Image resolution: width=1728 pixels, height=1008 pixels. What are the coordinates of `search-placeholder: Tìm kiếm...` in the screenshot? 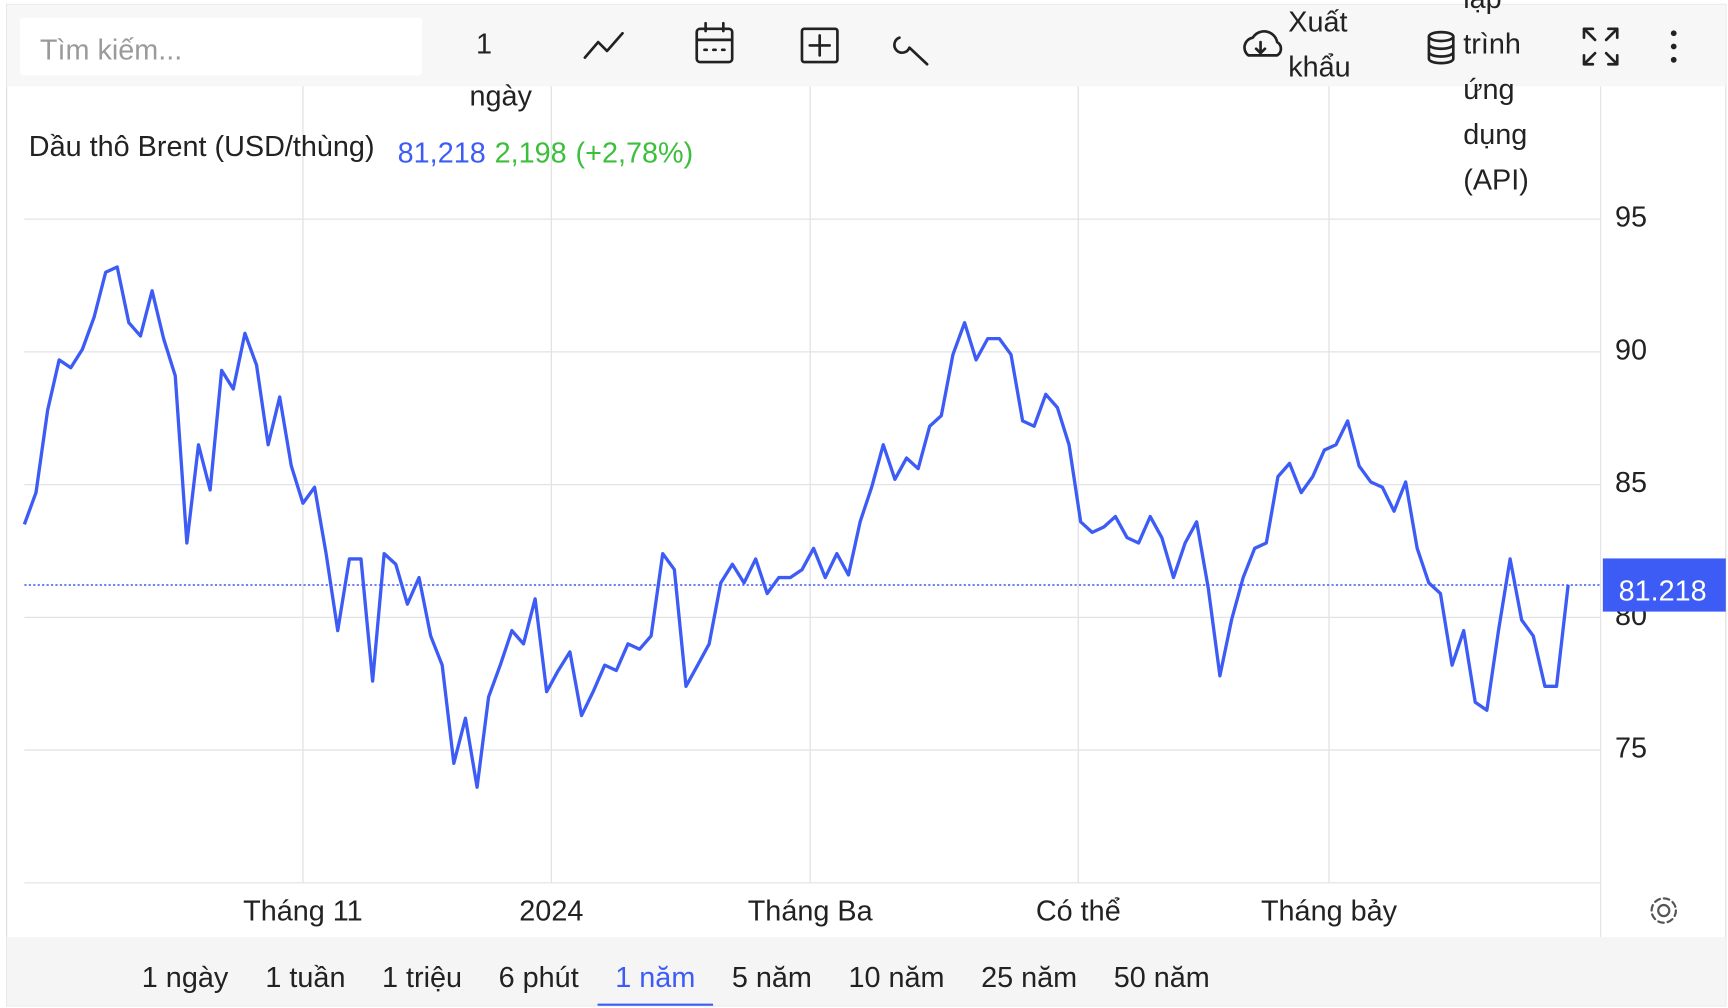 It's located at (111, 51).